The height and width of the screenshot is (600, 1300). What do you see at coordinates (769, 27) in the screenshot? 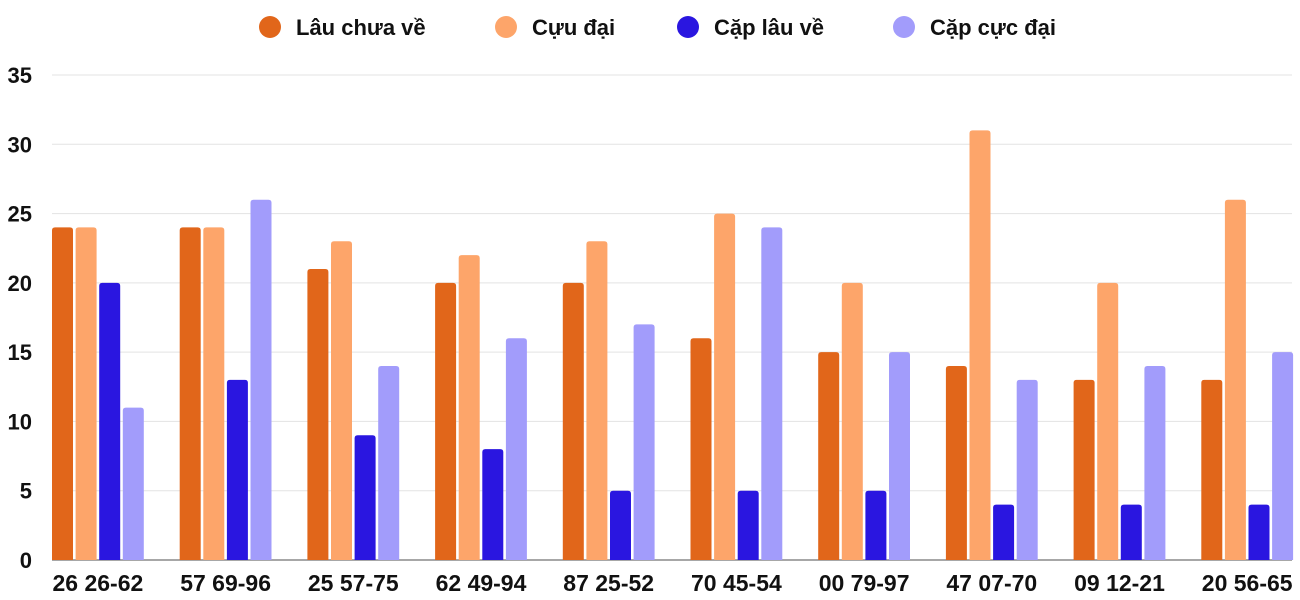
I see `legend-label: Cặp lâu về` at bounding box center [769, 27].